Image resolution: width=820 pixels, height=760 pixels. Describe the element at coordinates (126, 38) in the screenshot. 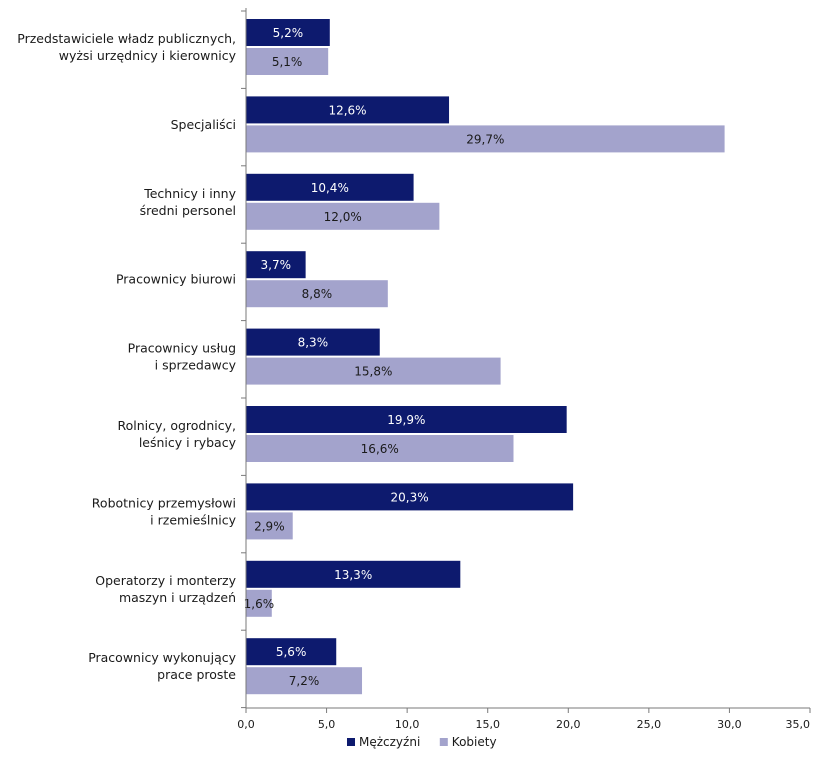

I see `category-label: Przedstawiciele władz publicznych,` at that location.